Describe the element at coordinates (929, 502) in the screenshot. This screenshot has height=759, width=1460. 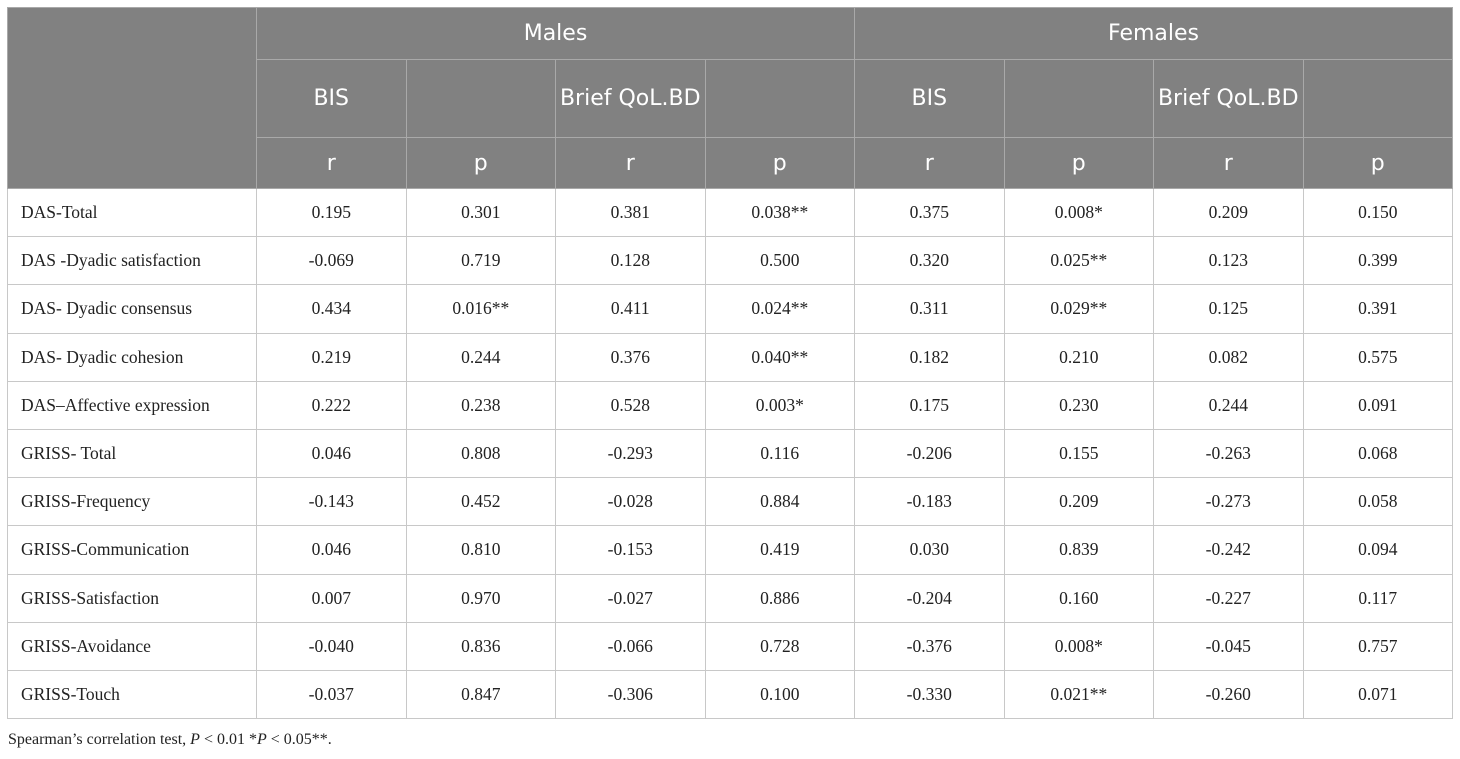
I see `table-cell: -0.183` at that location.